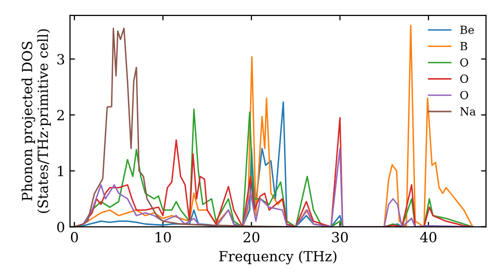  I want to click on y-tick-label: 3, so click(60, 59).